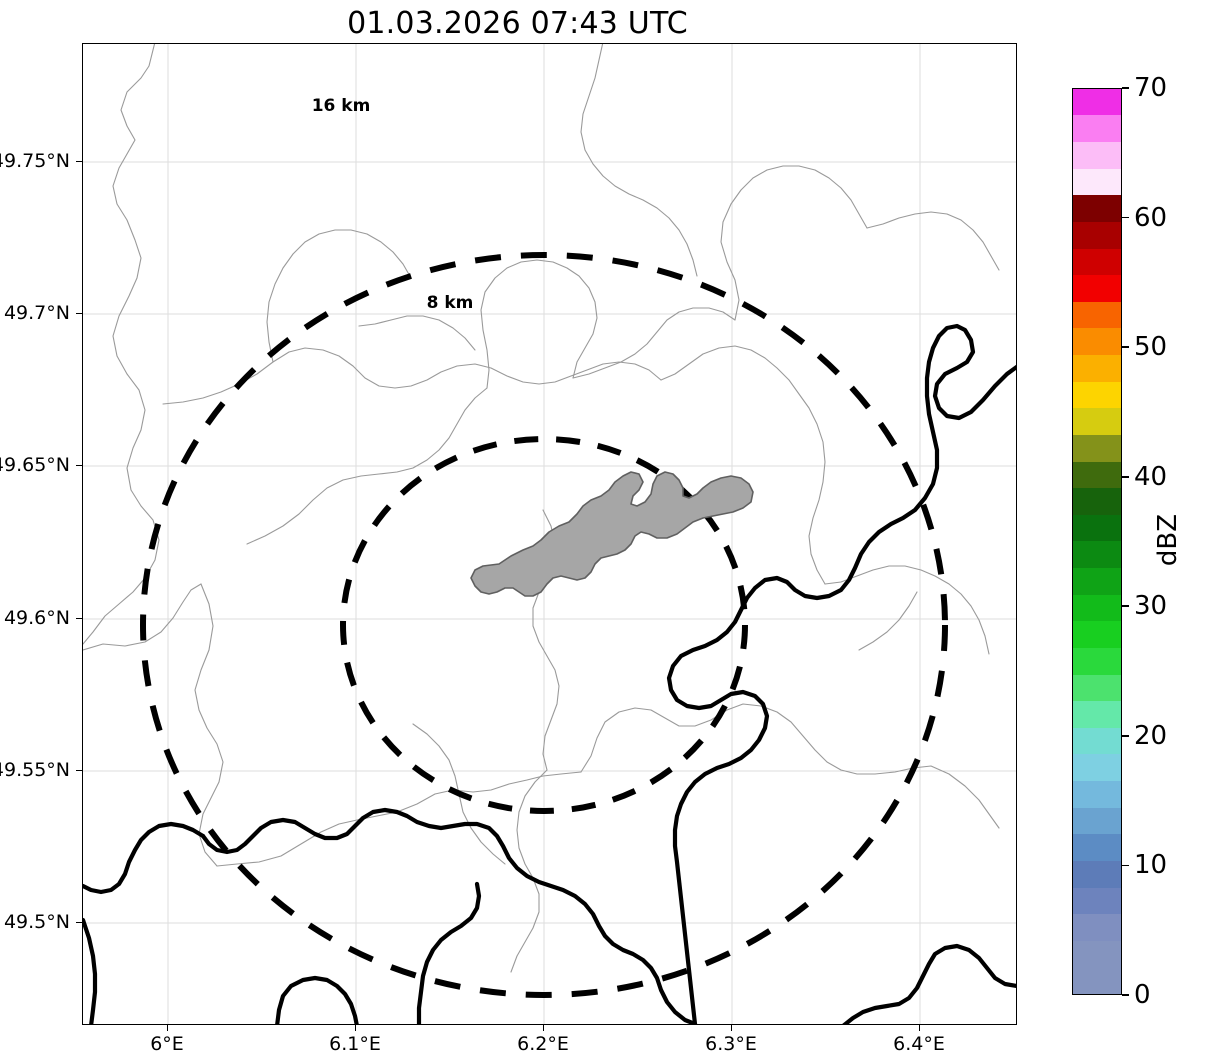  What do you see at coordinates (36, 922) in the screenshot?
I see `y-tick-label: 49.5°N` at bounding box center [36, 922].